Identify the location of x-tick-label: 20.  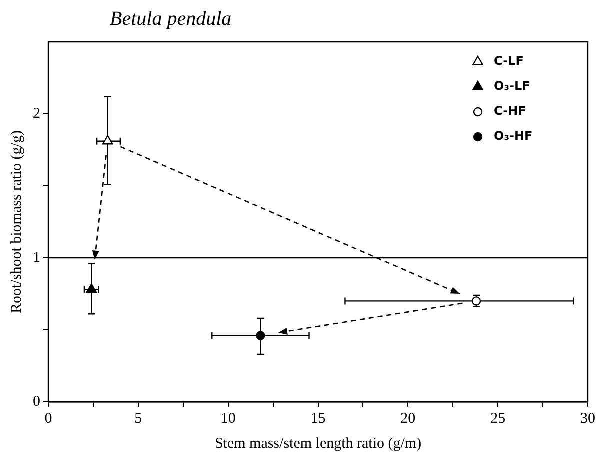
(408, 418).